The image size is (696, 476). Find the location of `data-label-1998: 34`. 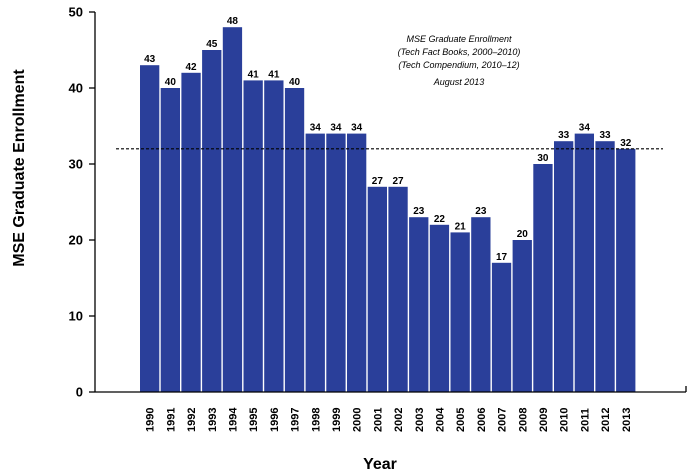

data-label-1998: 34 is located at coordinates (316, 128).